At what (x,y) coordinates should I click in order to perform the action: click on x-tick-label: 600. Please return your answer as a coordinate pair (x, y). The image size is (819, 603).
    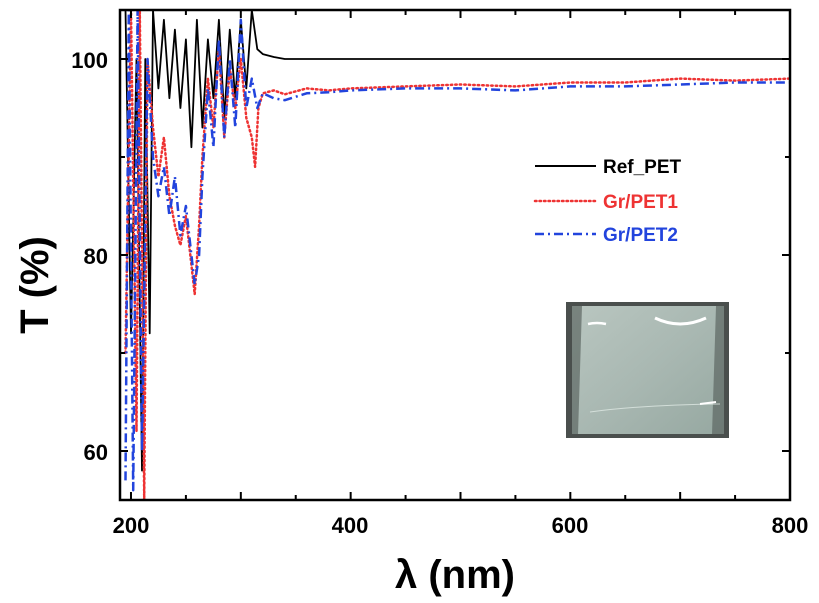
    Looking at the image, I should click on (570, 525).